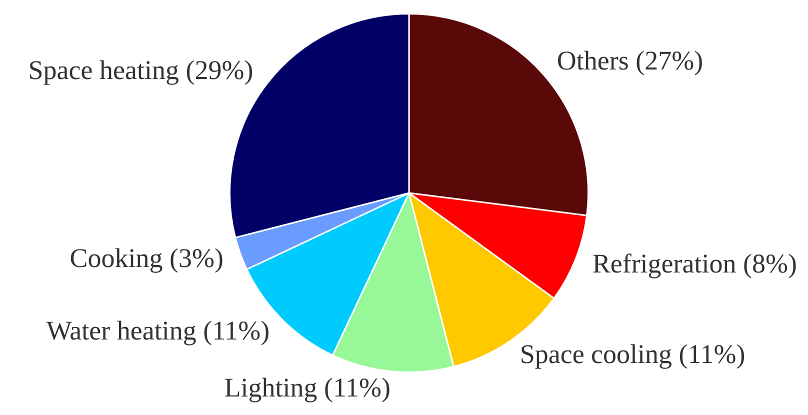 The height and width of the screenshot is (415, 808). What do you see at coordinates (147, 257) in the screenshot?
I see `slice-label: Cooking (3%)` at bounding box center [147, 257].